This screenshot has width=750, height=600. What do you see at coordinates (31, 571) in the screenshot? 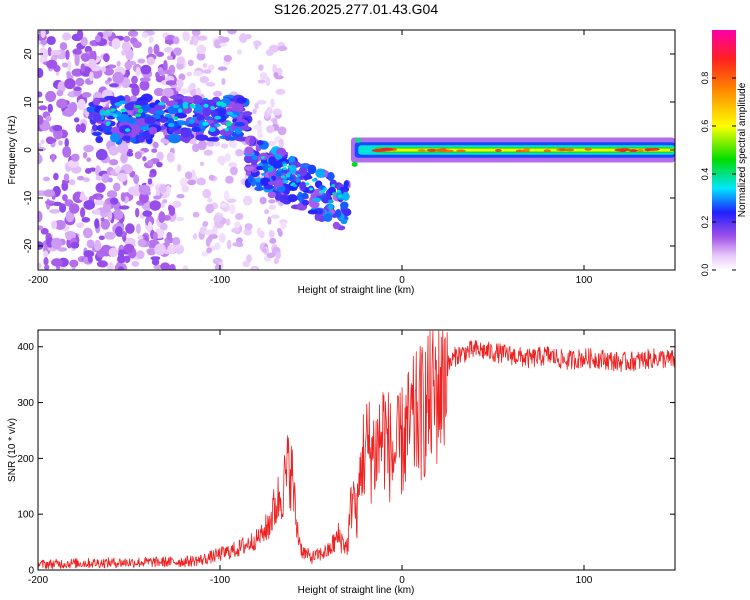
I see `snr-ytick-label: 0` at bounding box center [31, 571].